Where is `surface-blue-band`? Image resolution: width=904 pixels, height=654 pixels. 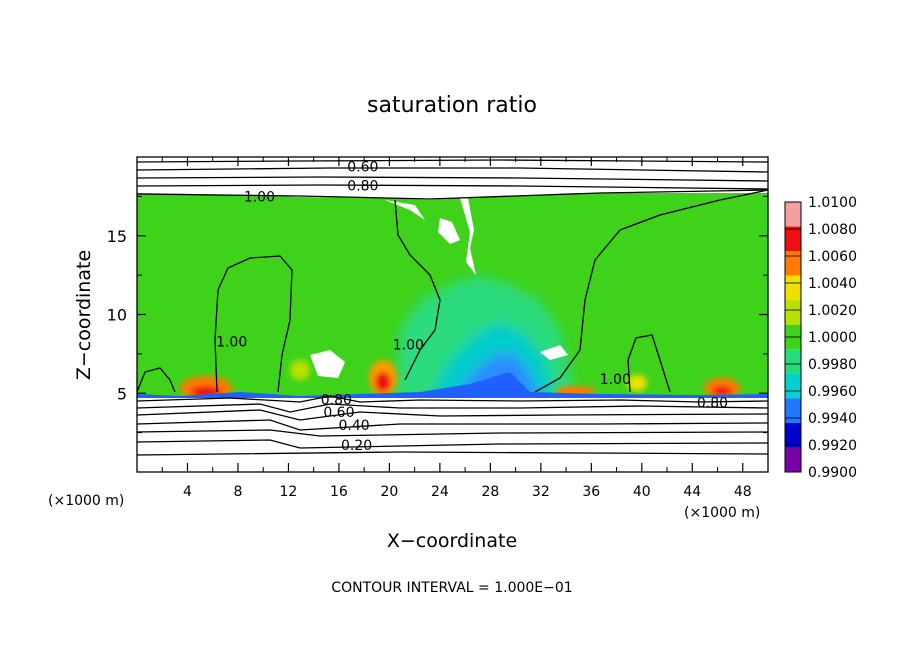
surface-blue-band is located at coordinates (452, 385).